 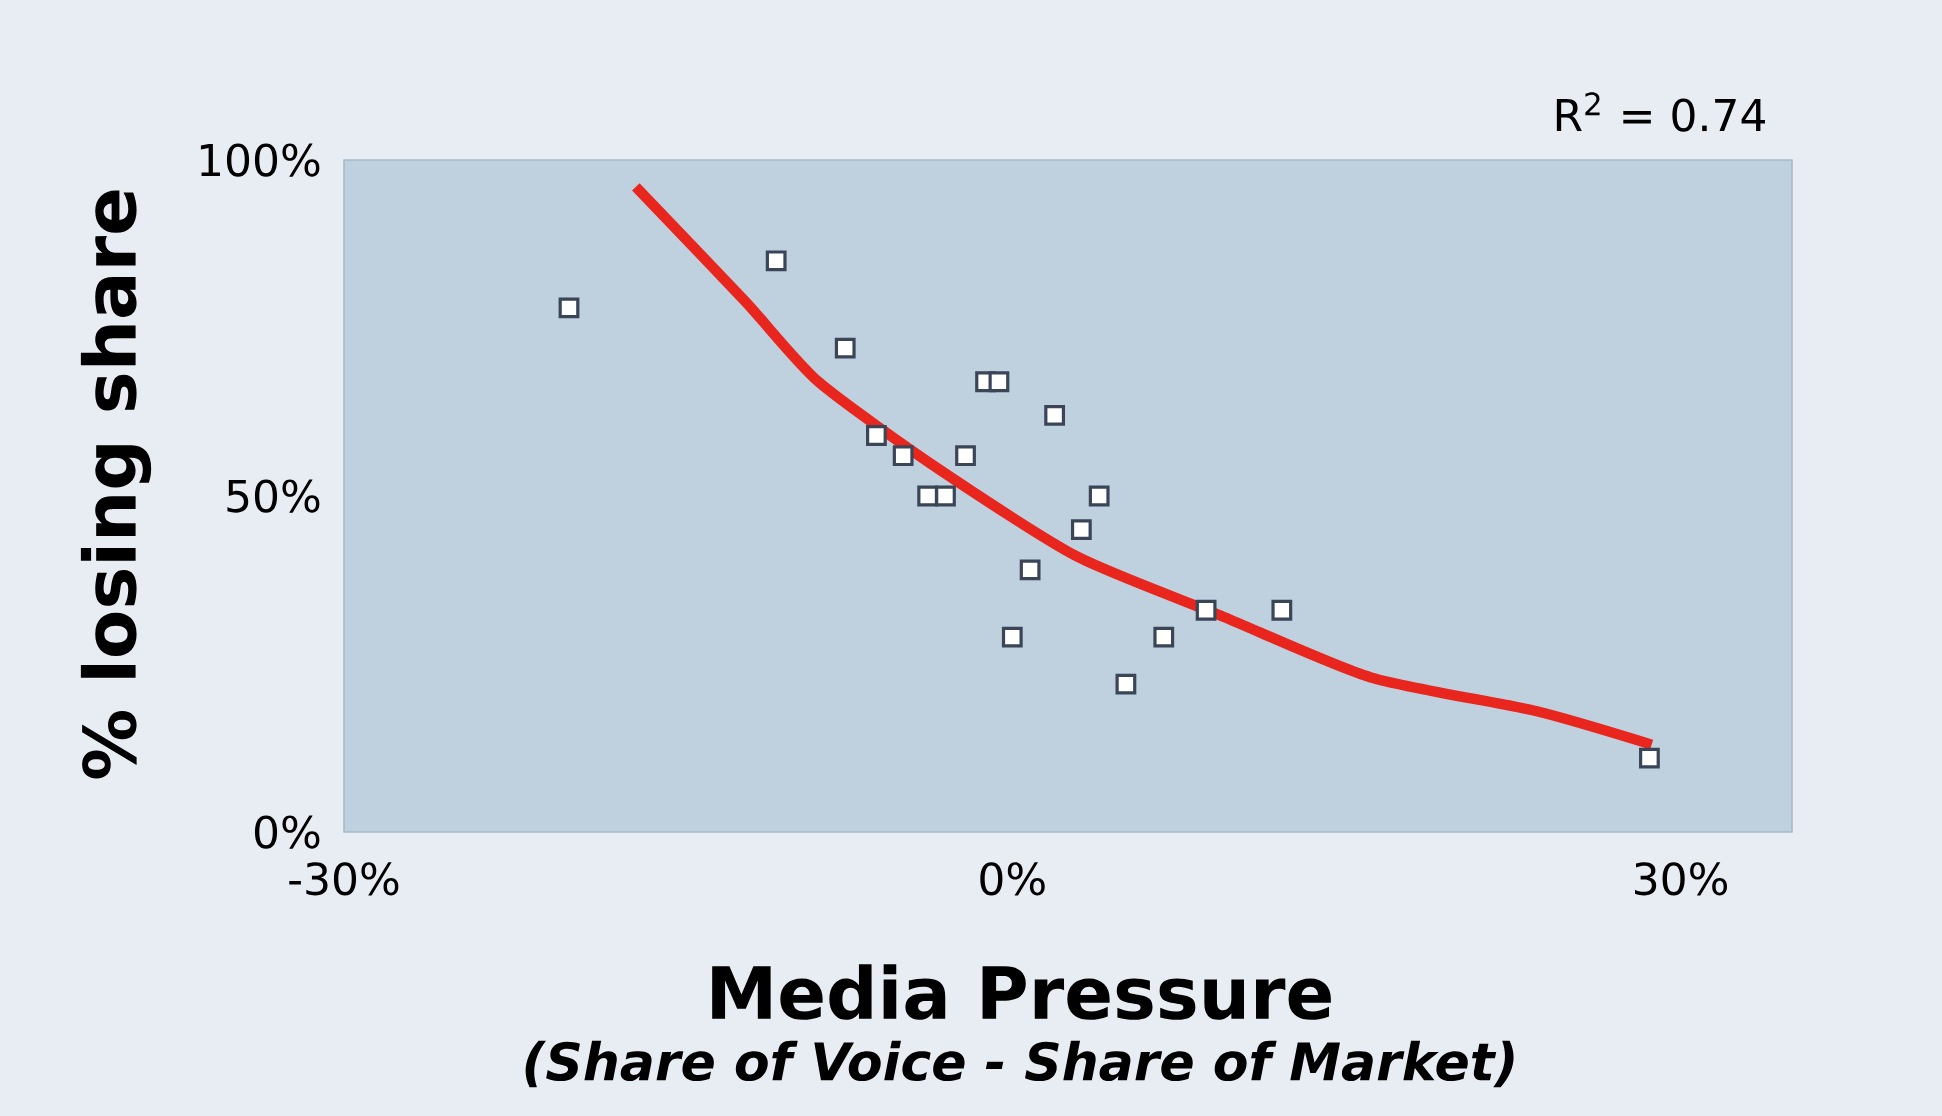 What do you see at coordinates (260, 160) in the screenshot?
I see `y-tick-label: 100%` at bounding box center [260, 160].